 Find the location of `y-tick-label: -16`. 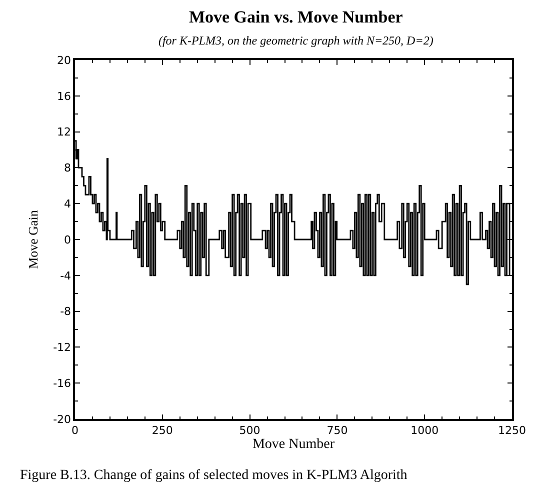

y-tick-label: -16 is located at coordinates (62, 383).